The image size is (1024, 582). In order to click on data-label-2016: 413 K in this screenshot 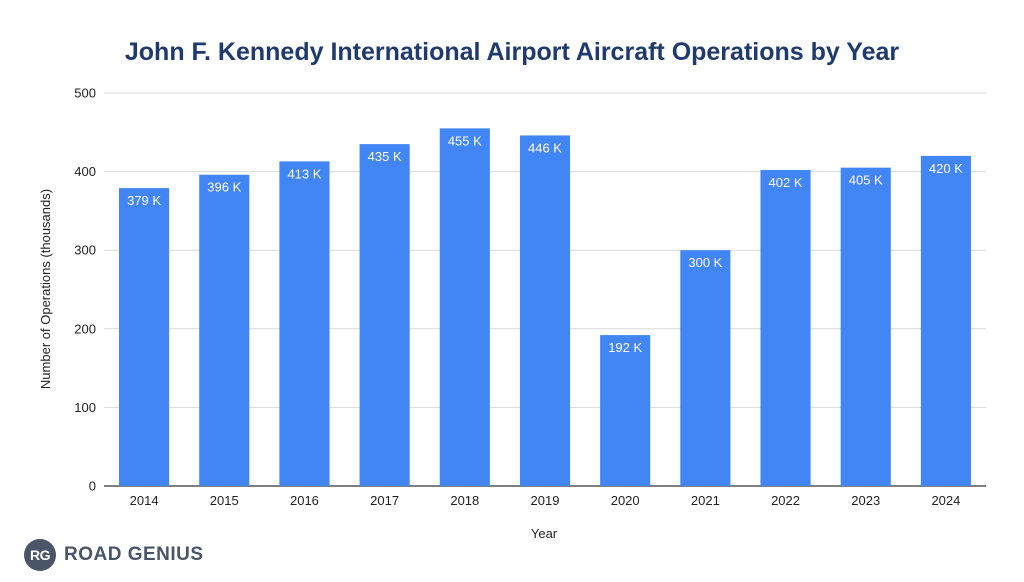, I will do `click(304, 173)`.